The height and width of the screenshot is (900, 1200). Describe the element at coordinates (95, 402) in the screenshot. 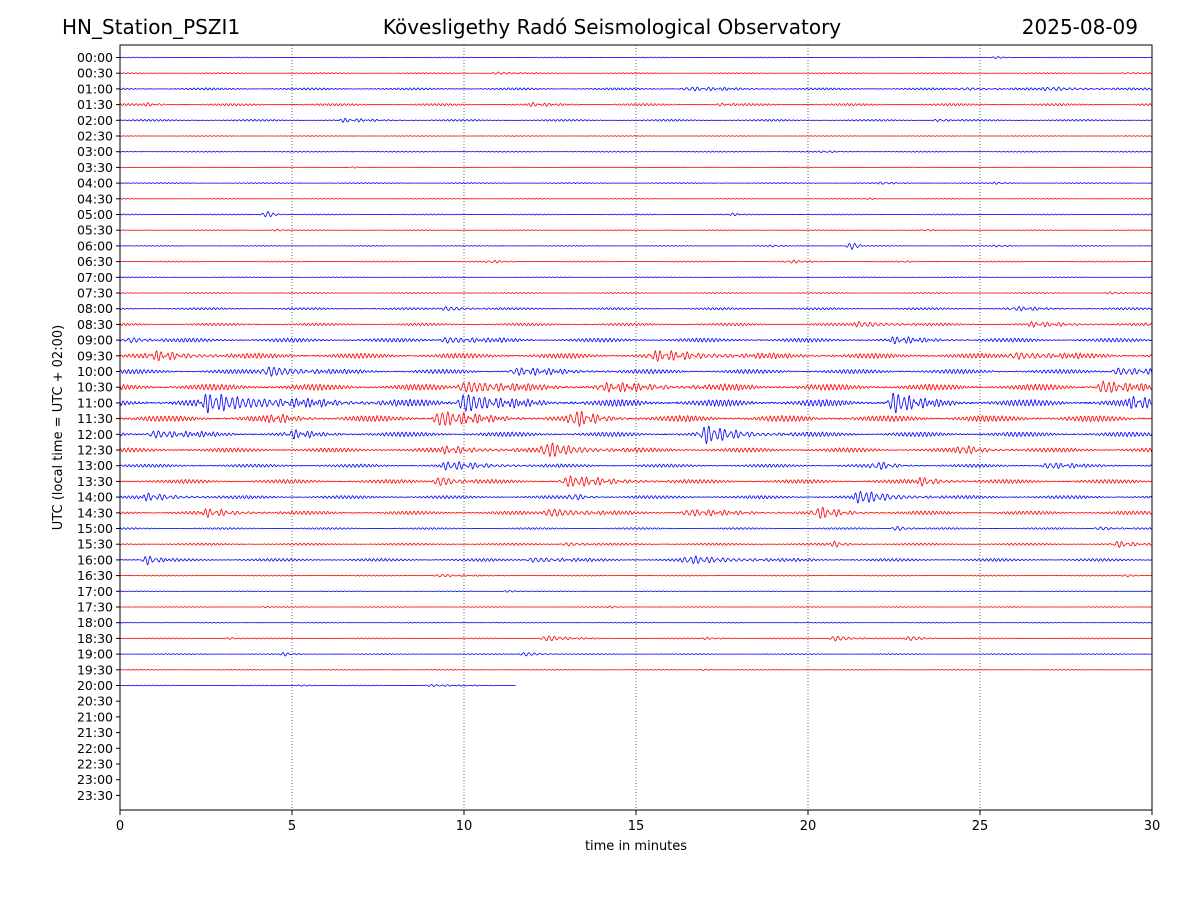

I see `y-tick-label: 11:00` at that location.